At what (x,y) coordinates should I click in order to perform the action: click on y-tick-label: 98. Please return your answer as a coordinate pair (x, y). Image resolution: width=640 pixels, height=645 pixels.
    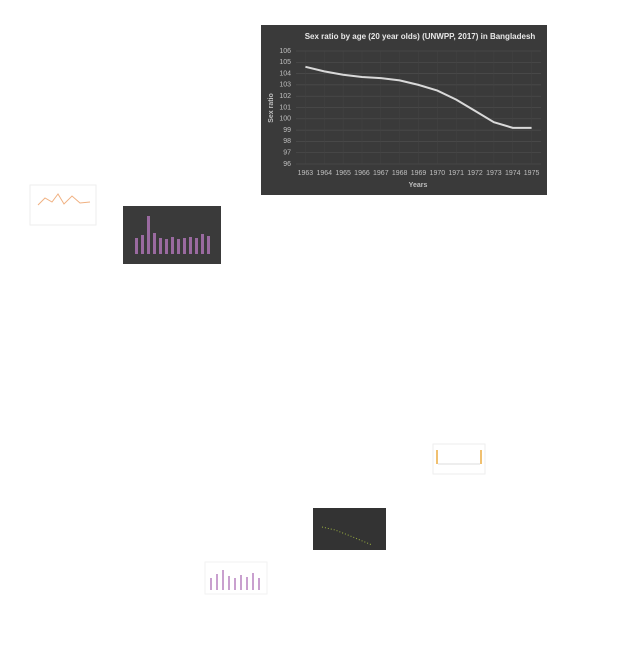
    Looking at the image, I should click on (287, 141).